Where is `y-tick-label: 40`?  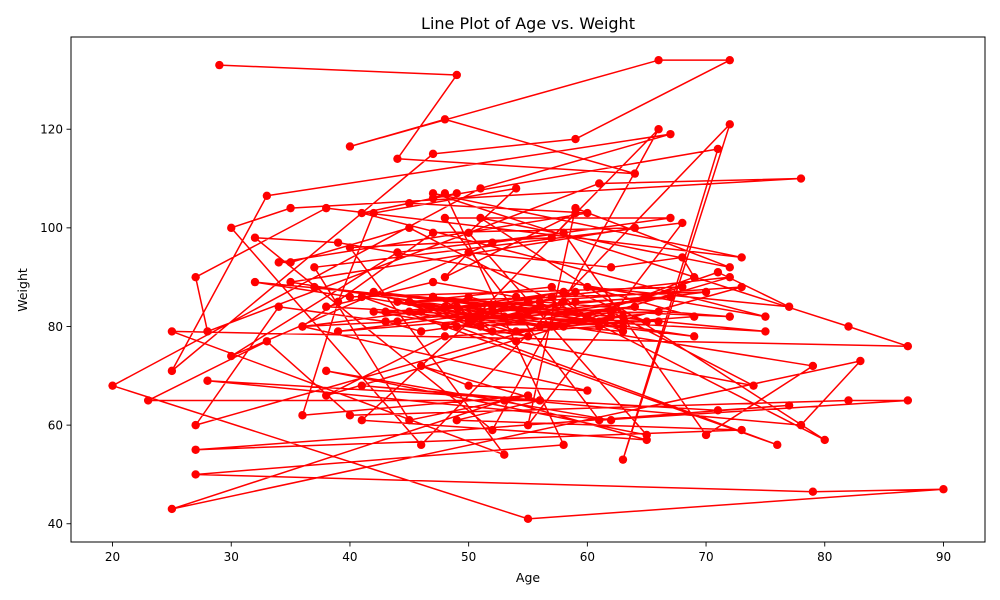
y-tick-label: 40 is located at coordinates (55, 524).